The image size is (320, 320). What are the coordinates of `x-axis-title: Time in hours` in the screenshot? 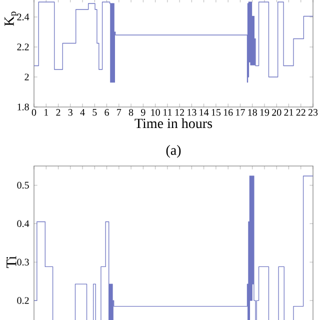 It's located at (173, 123).